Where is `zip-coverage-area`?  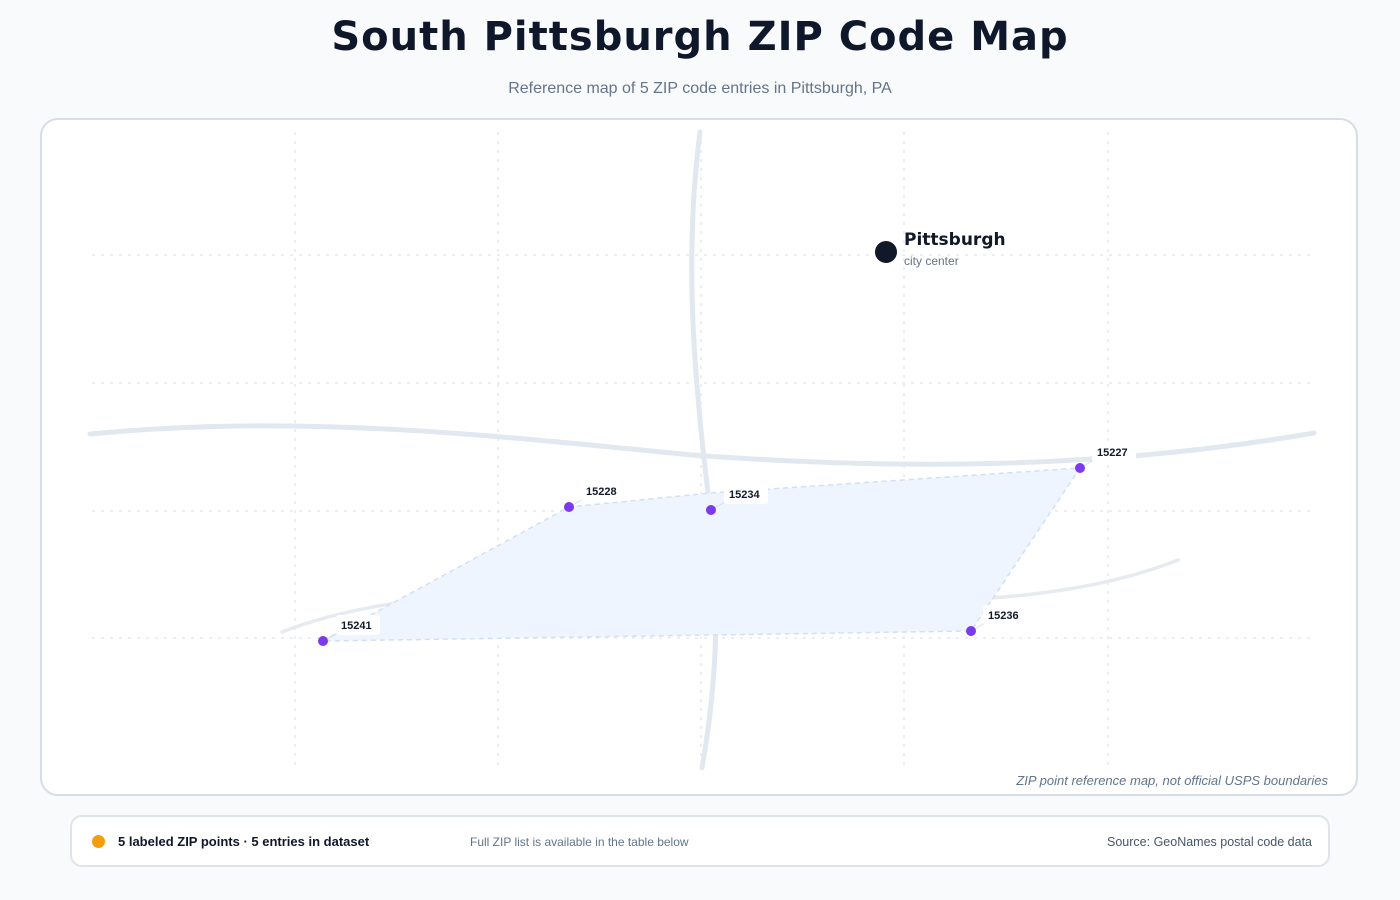 zip-coverage-area is located at coordinates (702, 554).